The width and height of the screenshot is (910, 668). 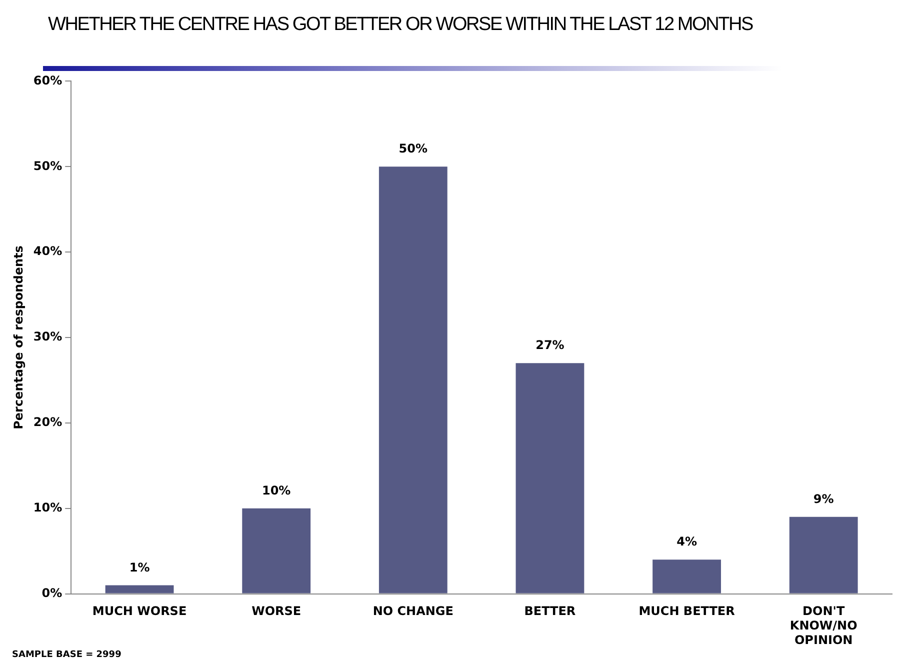 What do you see at coordinates (413, 149) in the screenshot?
I see `data-label: 50%` at bounding box center [413, 149].